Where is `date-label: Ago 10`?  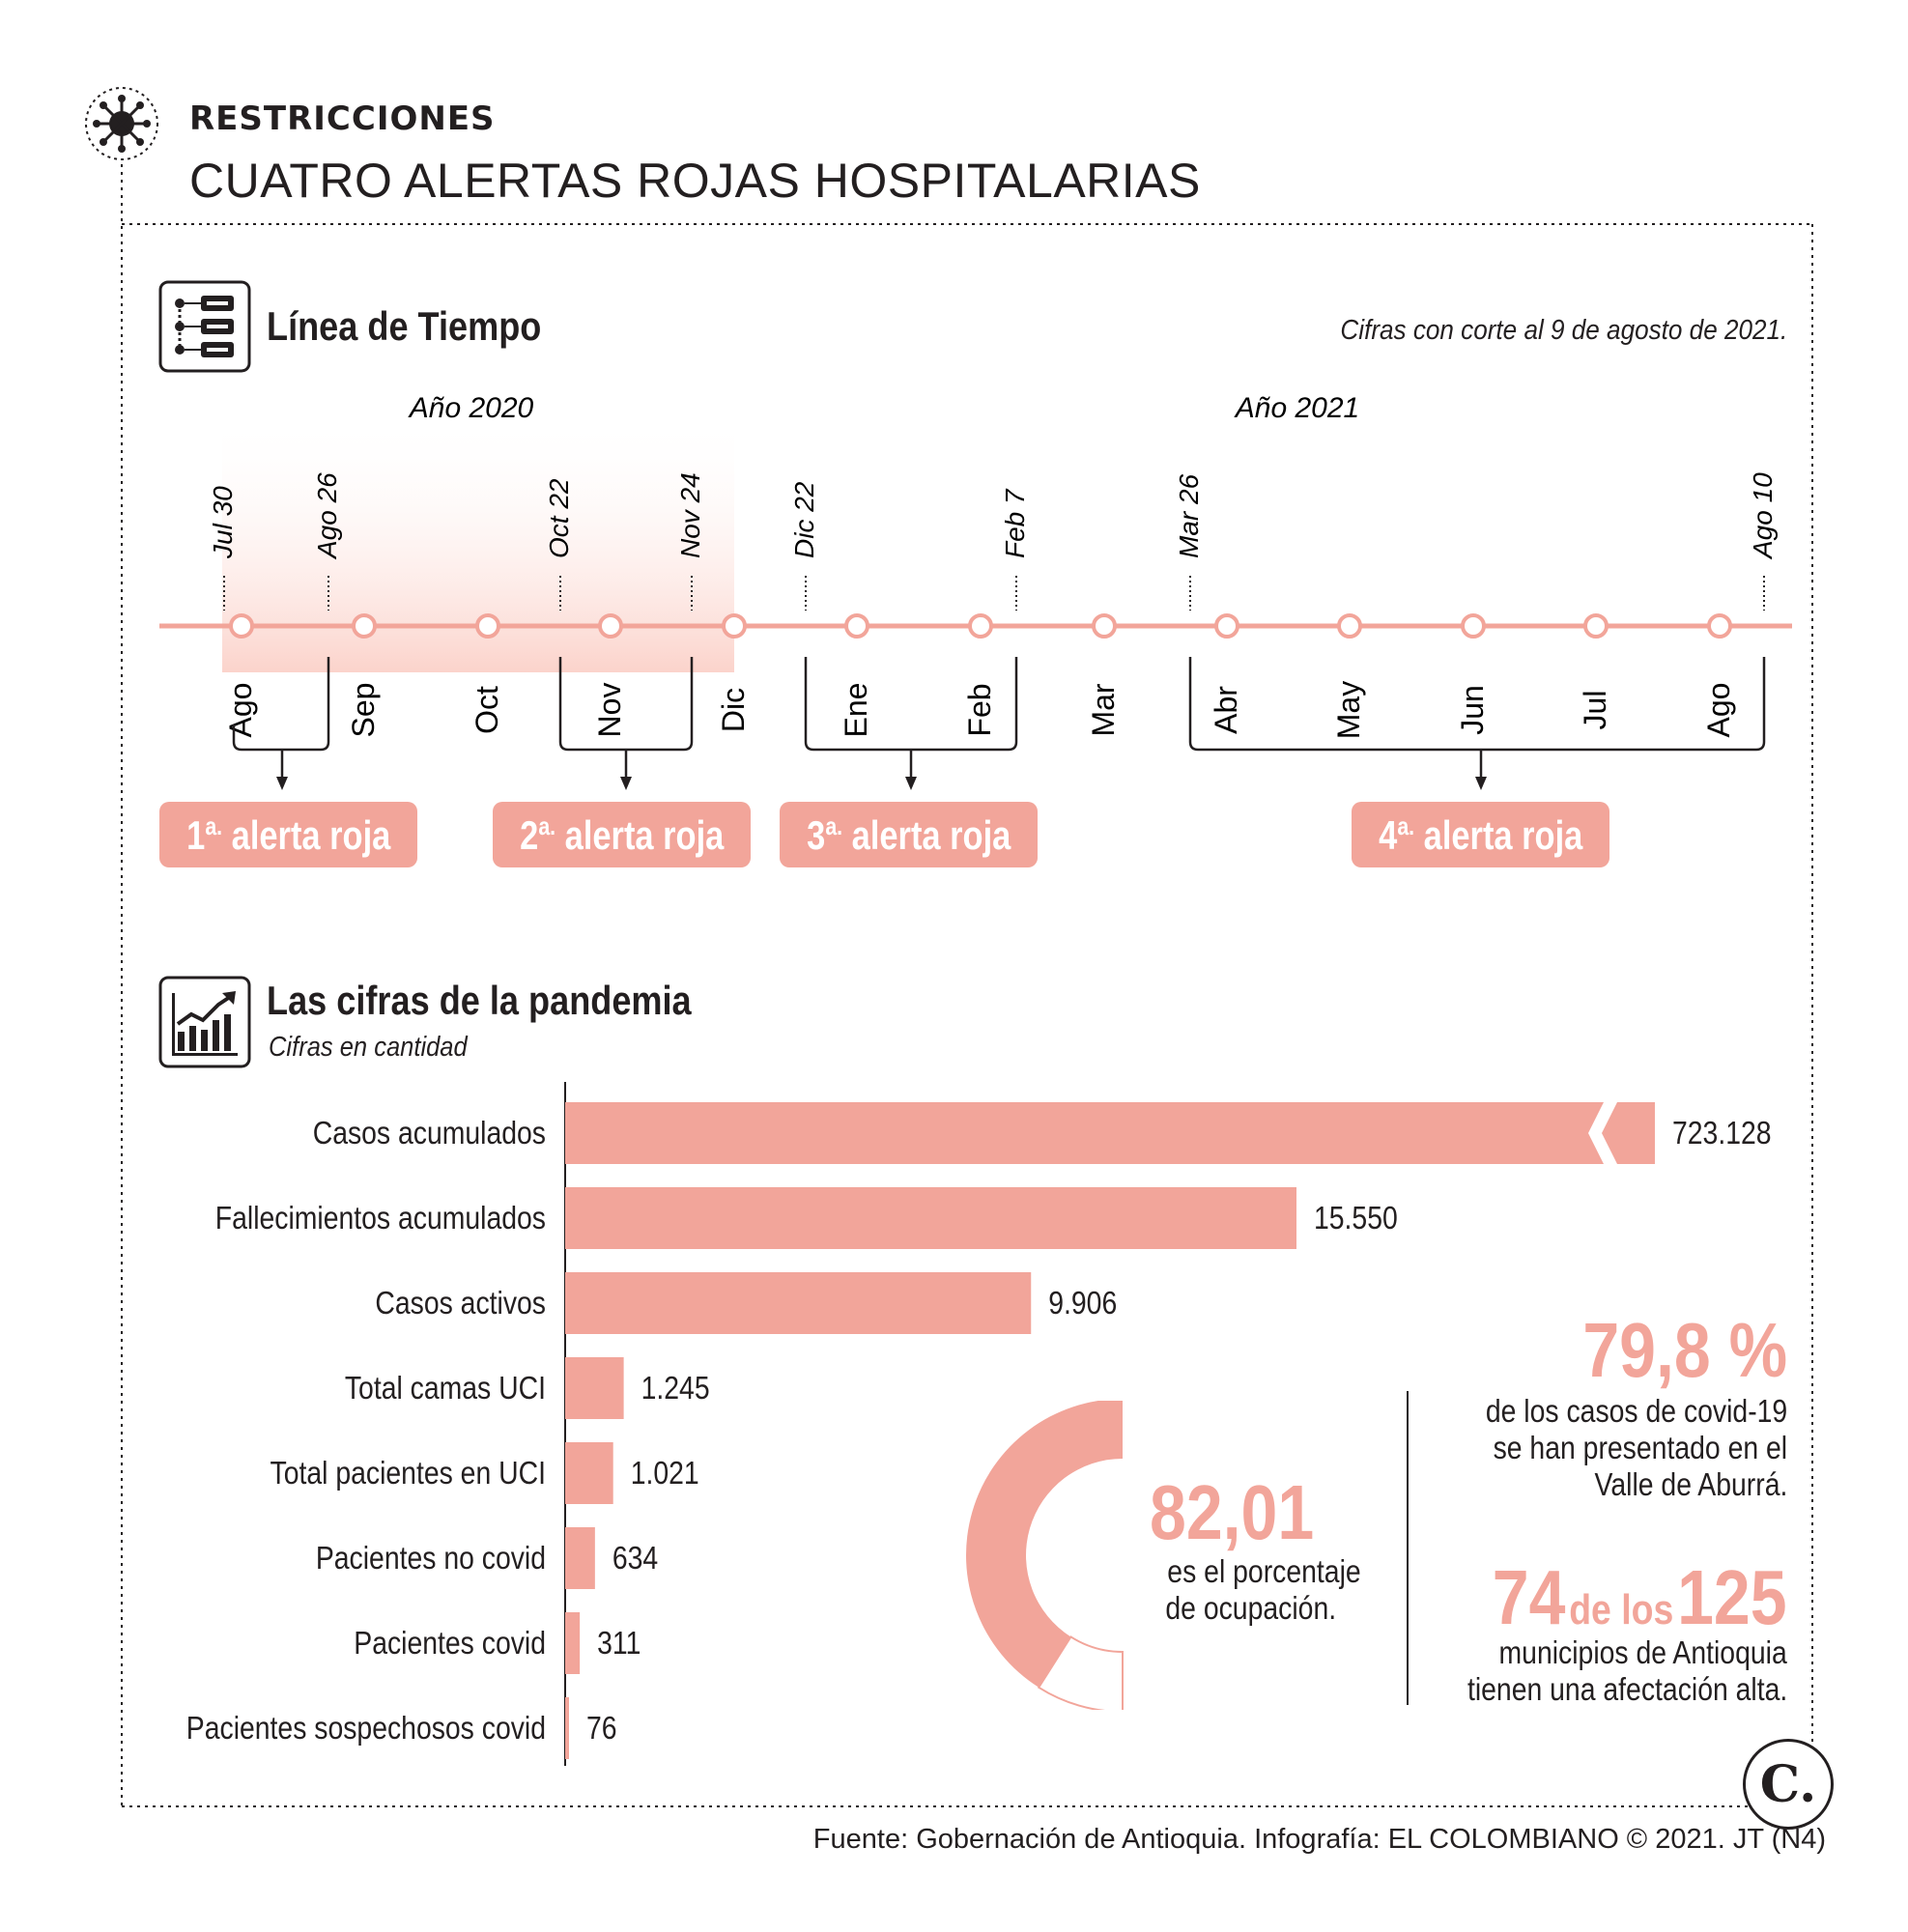
date-label: Ago 10 is located at coordinates (1763, 516).